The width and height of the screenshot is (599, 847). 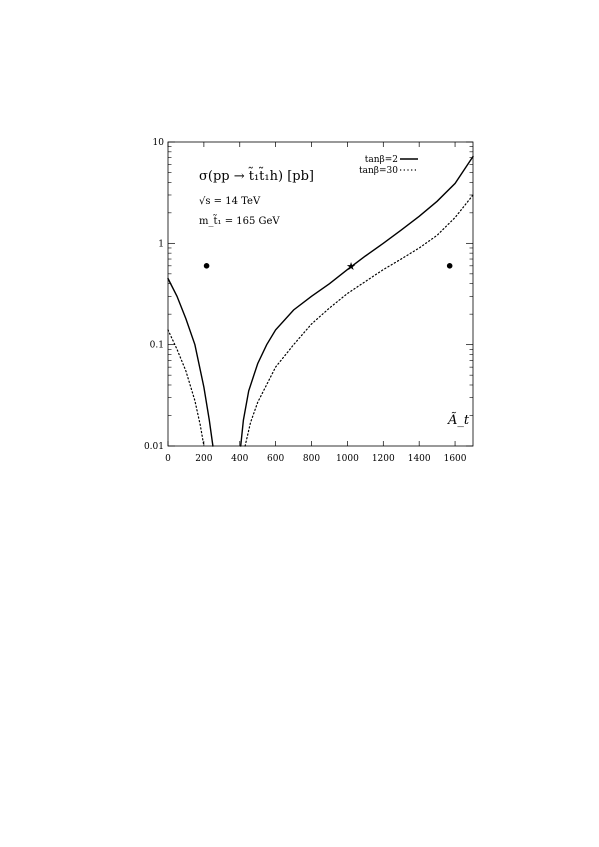 What do you see at coordinates (275, 459) in the screenshot?
I see `x-tick-label: 600` at bounding box center [275, 459].